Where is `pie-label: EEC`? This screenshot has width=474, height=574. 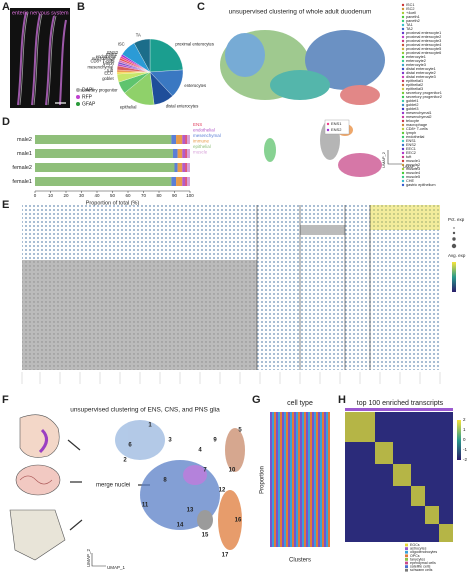
pie-label: EEC is located at coordinates (108, 72).